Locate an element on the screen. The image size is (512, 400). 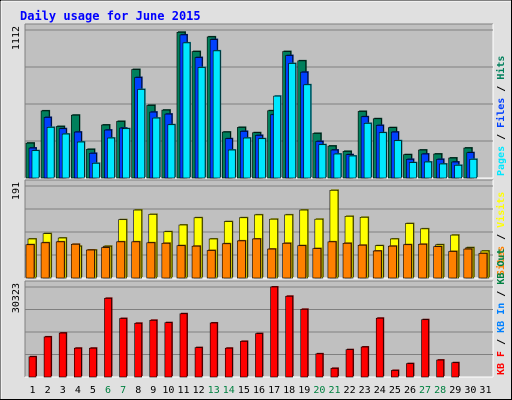
x-label-day-8: 8 is located at coordinates (138, 390).